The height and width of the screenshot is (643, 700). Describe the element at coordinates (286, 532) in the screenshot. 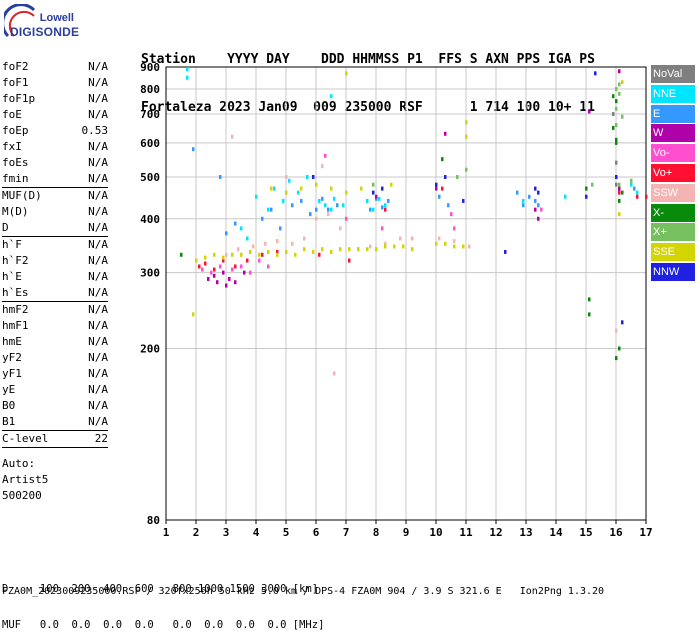

I see `x-tick-label: 5` at that location.